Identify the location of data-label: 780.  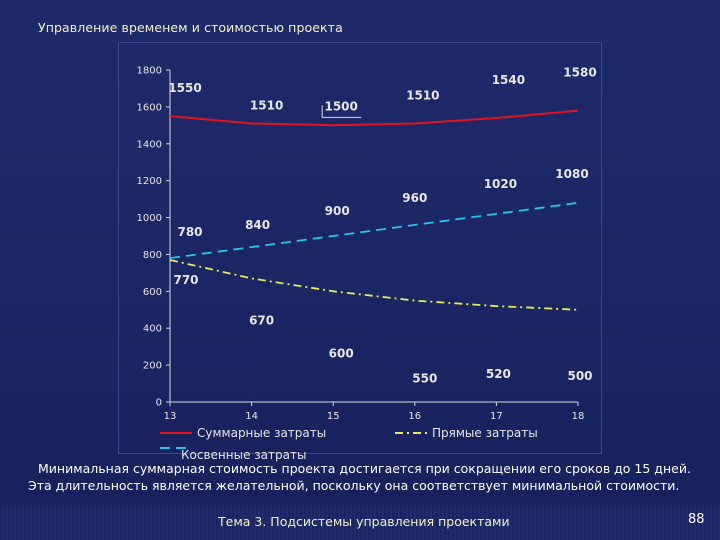
(189, 232).